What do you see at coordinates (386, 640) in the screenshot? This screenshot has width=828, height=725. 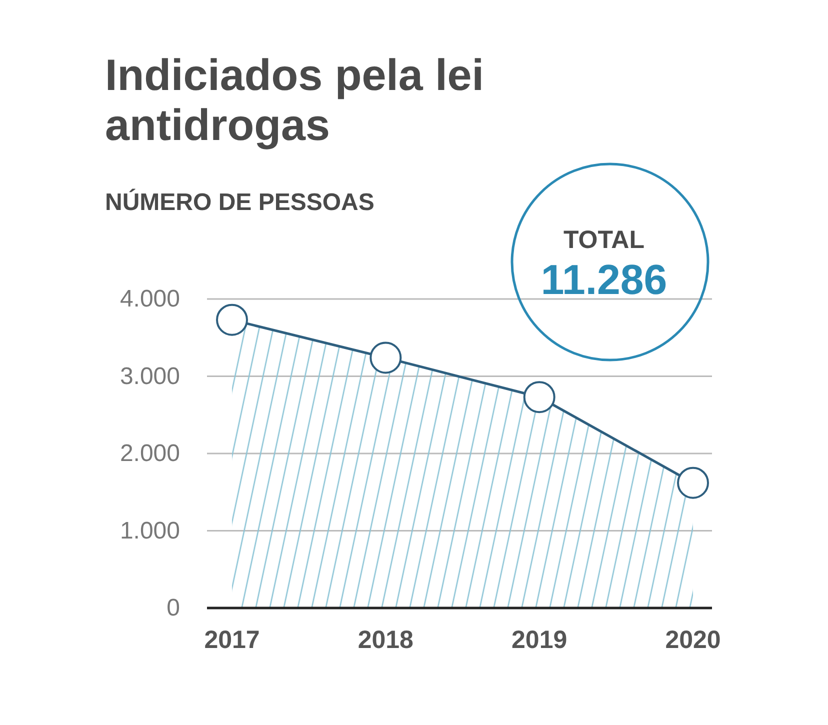 I see `x-tick-label: 2018` at bounding box center [386, 640].